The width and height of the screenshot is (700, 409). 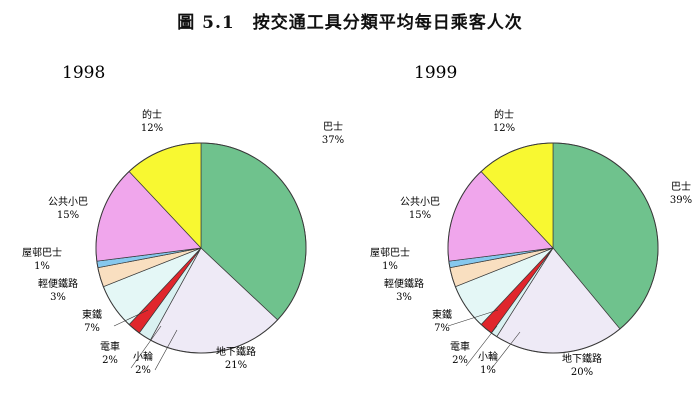 What do you see at coordinates (582, 372) in the screenshot?
I see `slice-percent-label: 20%` at bounding box center [582, 372].